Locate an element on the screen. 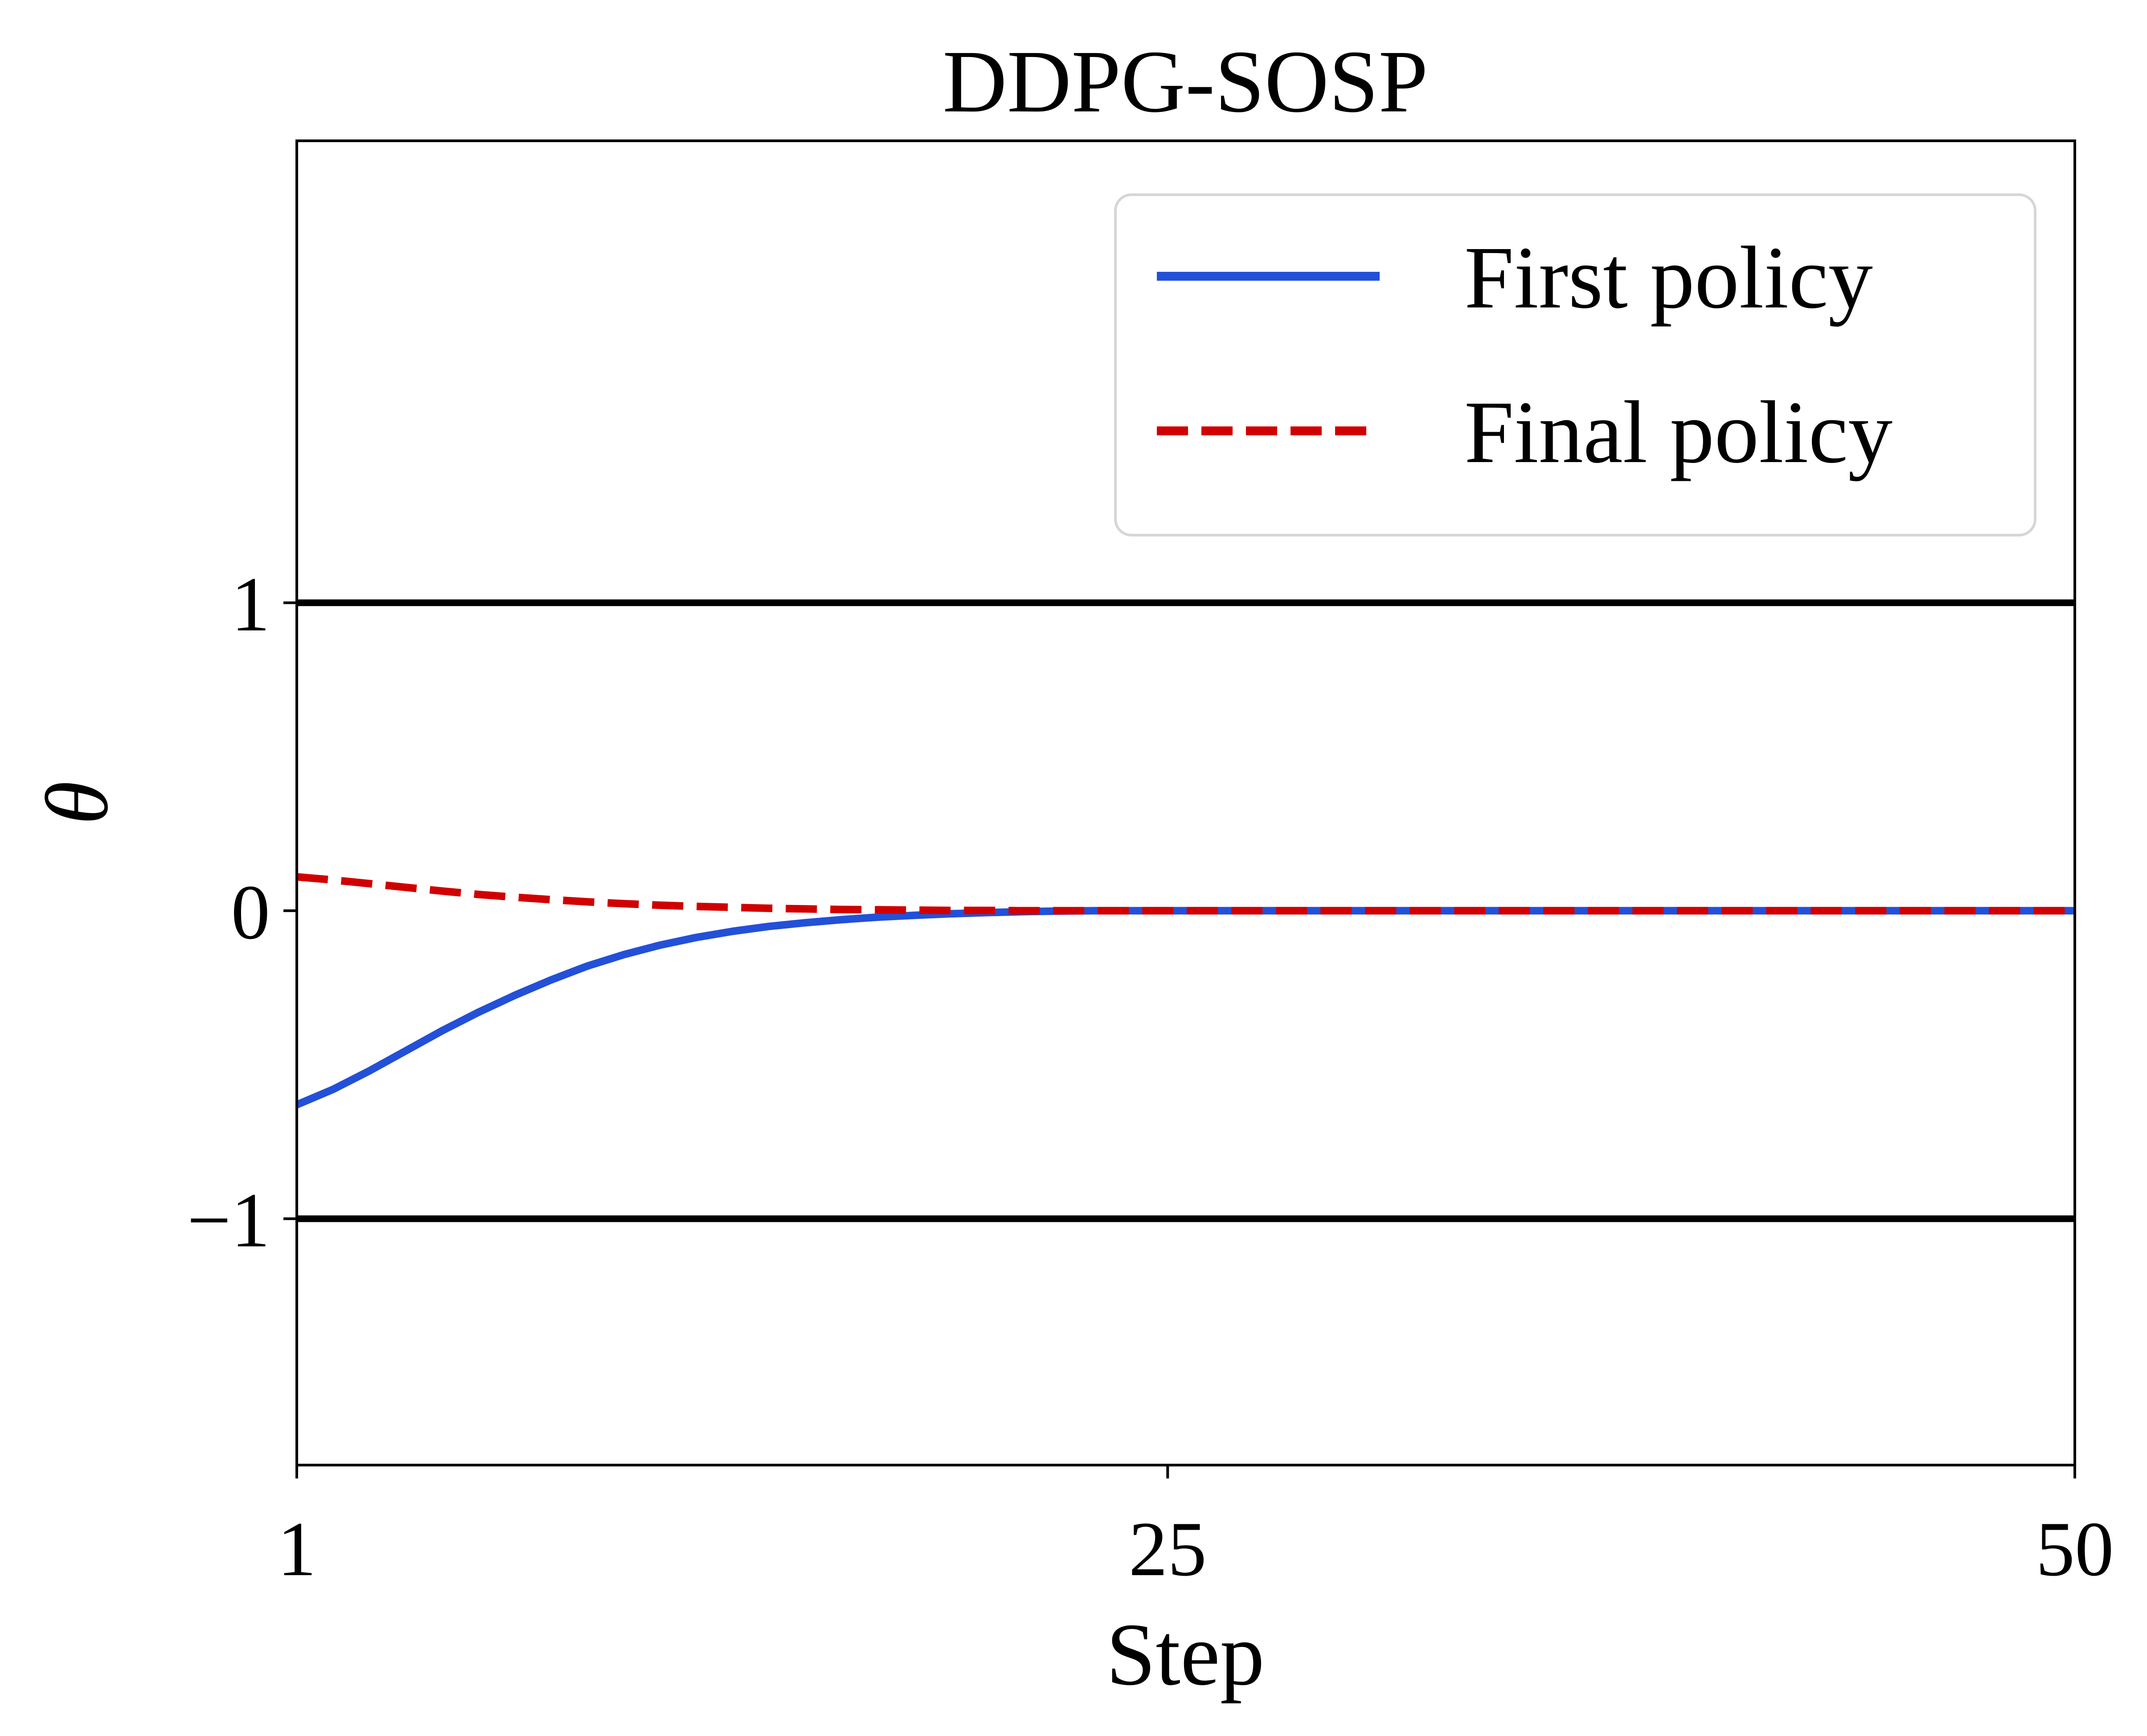 This screenshot has width=2147, height=1736. y-tick-label: −1 is located at coordinates (229, 1220).